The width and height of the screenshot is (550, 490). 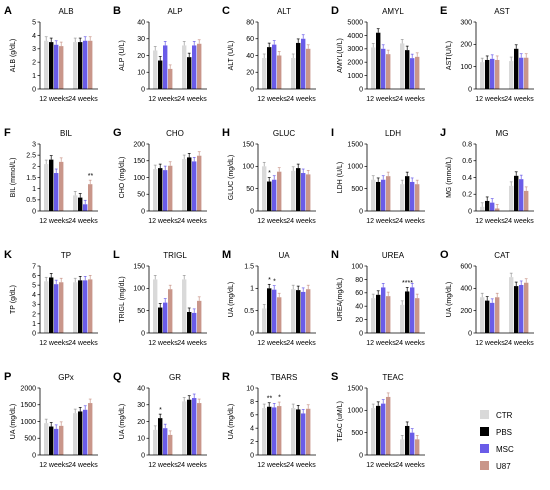 What do you see at coordinates (175, 133) in the screenshot?
I see `panel-title: CHO` at bounding box center [175, 133].